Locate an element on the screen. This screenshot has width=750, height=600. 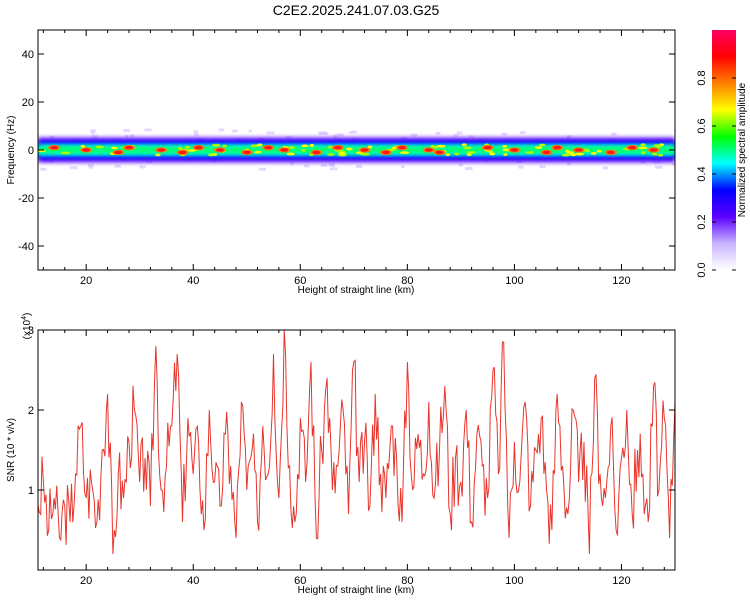
colorbar-label: Normalized spectral amplitude is located at coordinates (742, 149).